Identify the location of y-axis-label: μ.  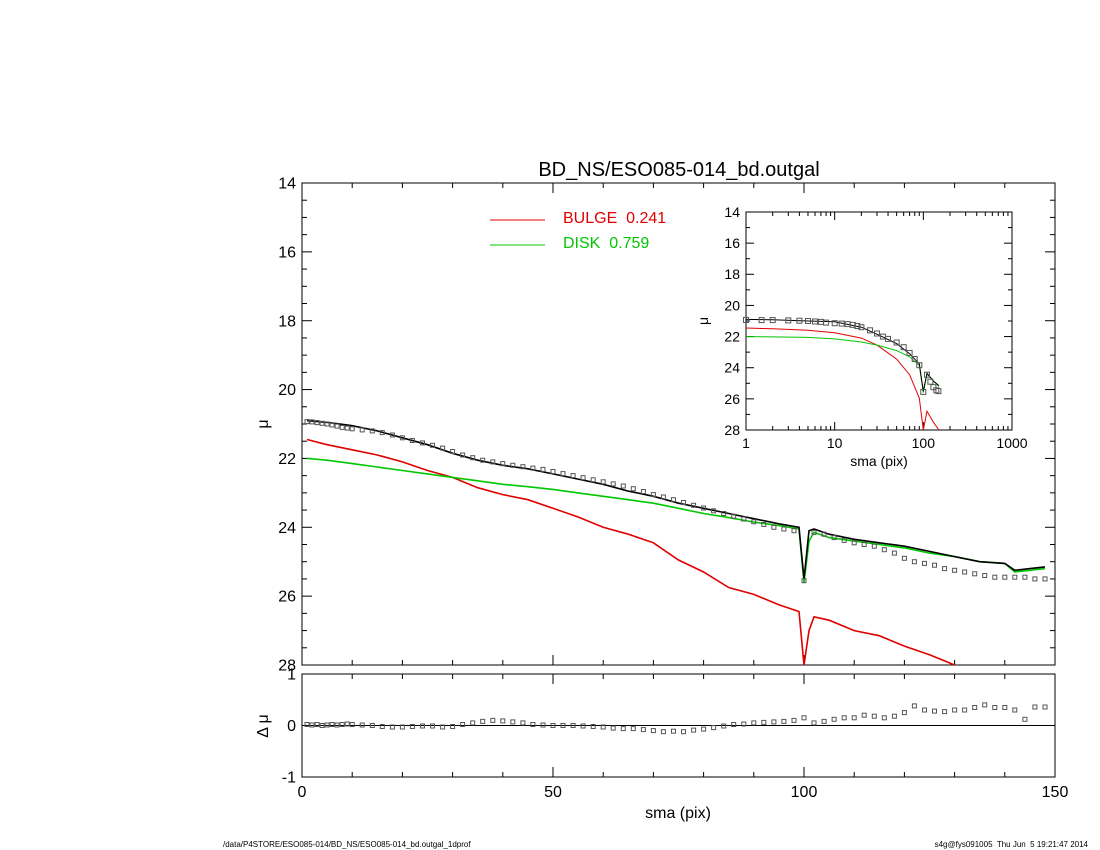
(263, 423).